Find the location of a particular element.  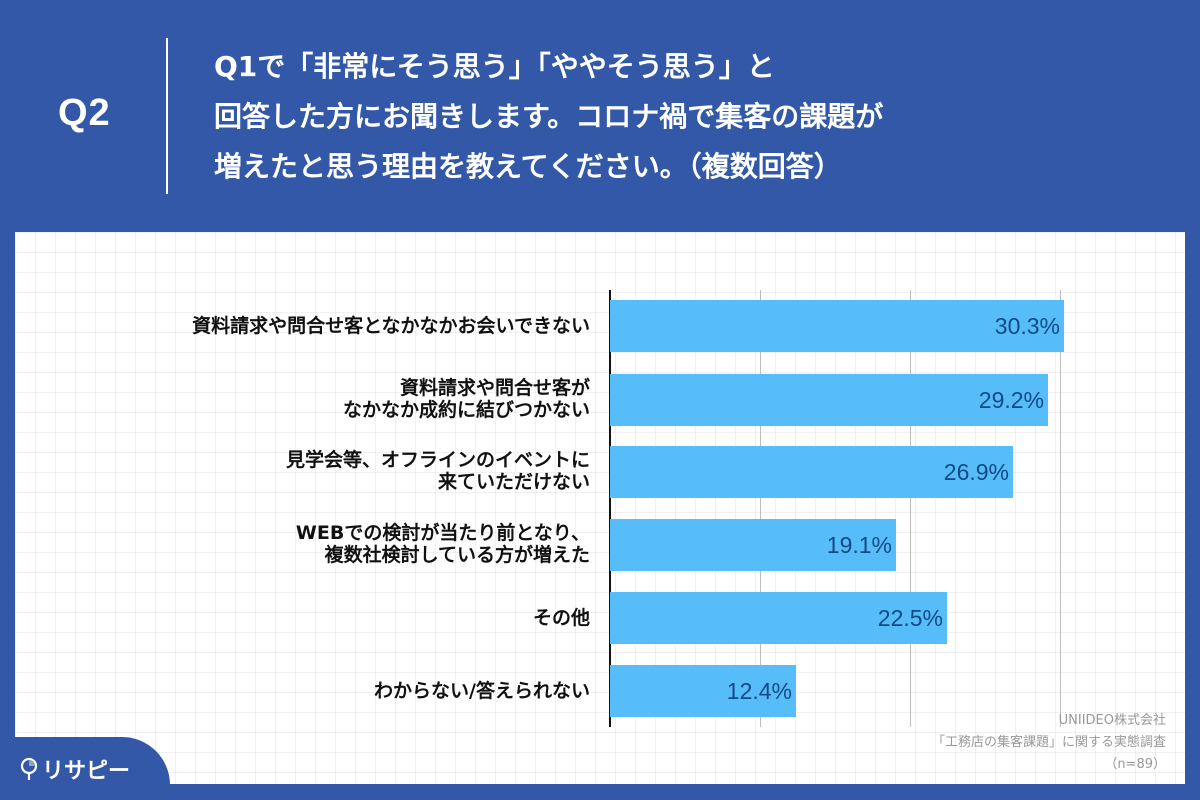

bar: 12.4% is located at coordinates (703, 691).